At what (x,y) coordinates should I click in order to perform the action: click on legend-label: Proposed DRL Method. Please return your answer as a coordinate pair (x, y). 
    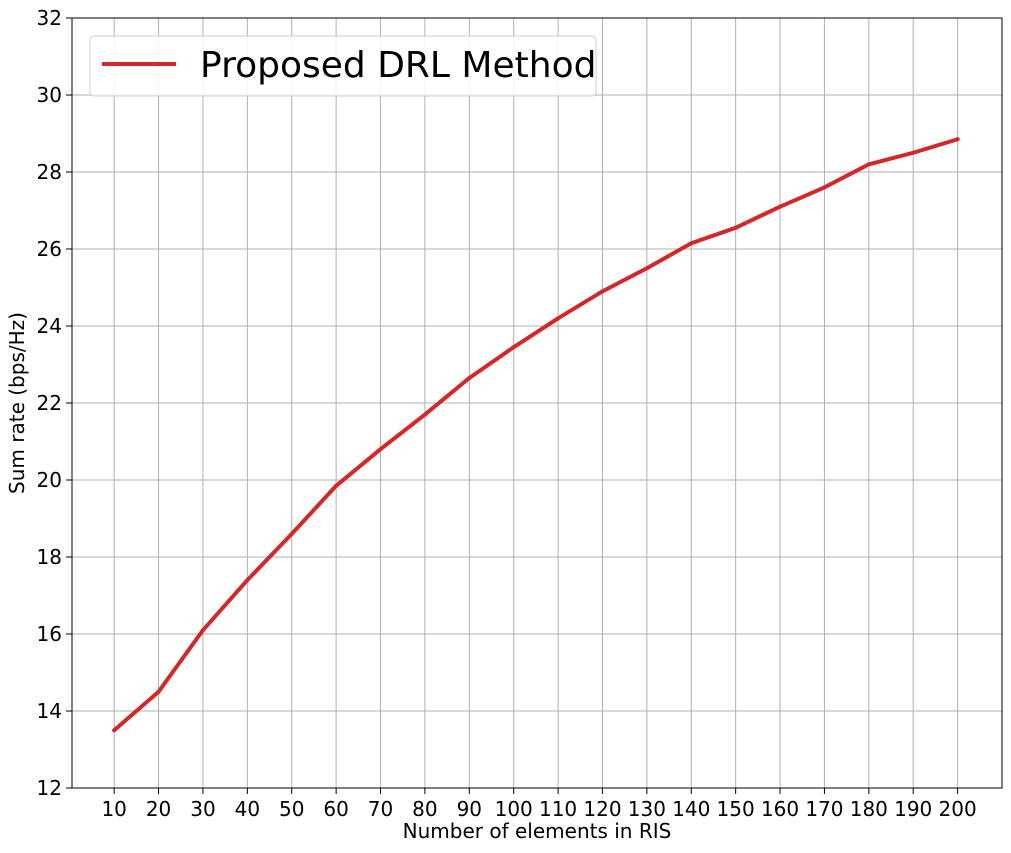
    Looking at the image, I should click on (398, 65).